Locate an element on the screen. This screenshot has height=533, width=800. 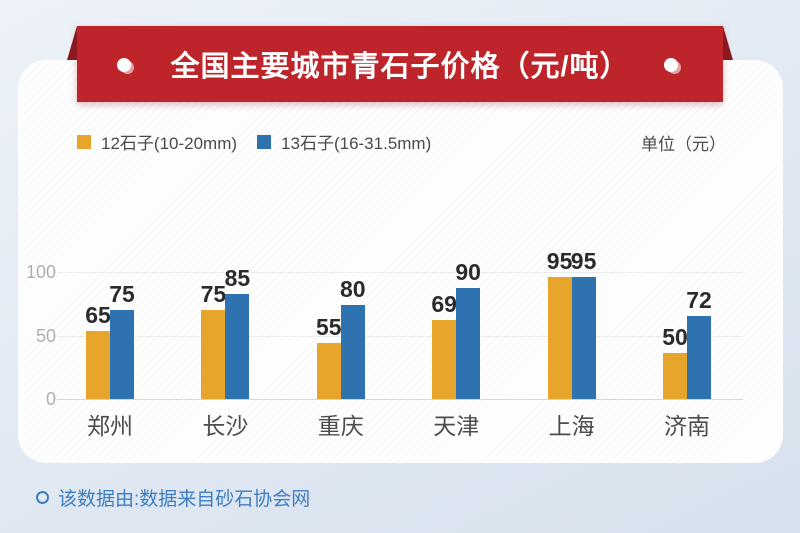
category-label: 长沙 is located at coordinates (225, 426).